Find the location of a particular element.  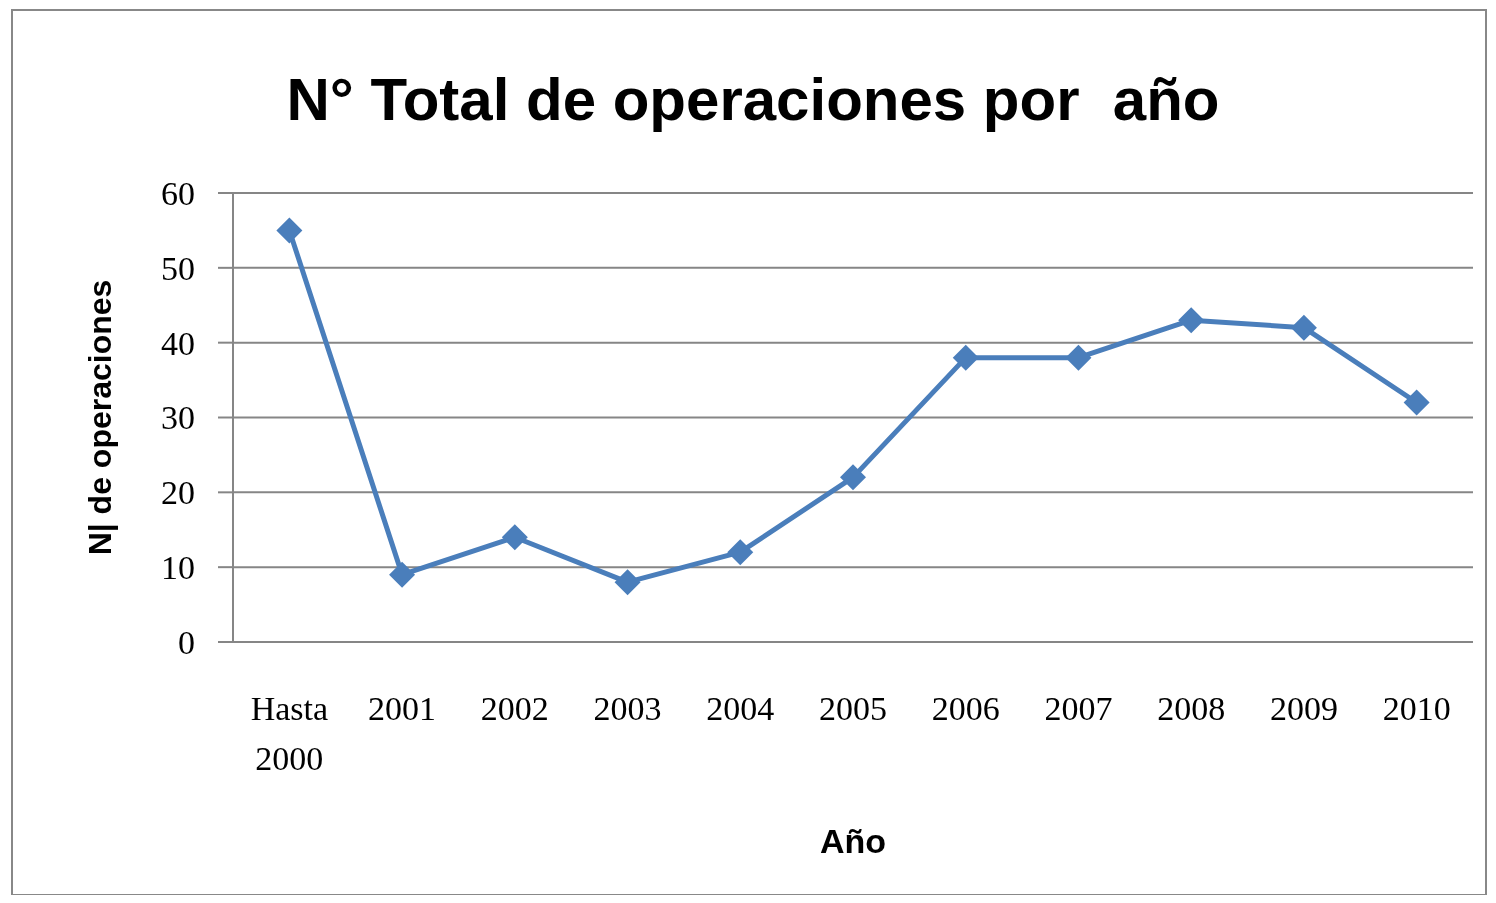

chart-title: N° Total de operaciones por año is located at coordinates (753, 99).